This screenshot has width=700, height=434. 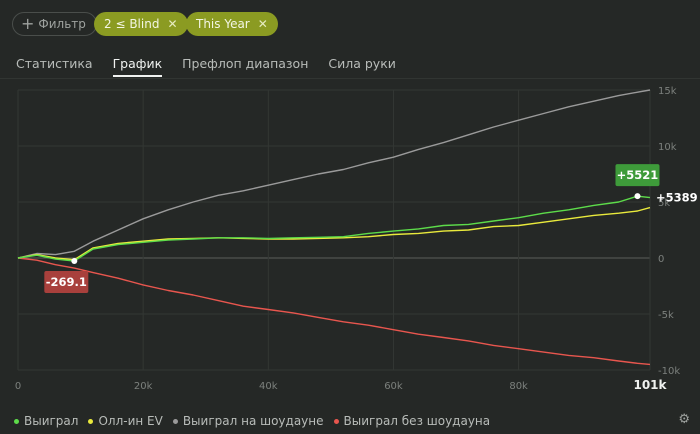 What do you see at coordinates (132, 24) in the screenshot?
I see `filter-chip-label: 2 ≤ Blind` at bounding box center [132, 24].